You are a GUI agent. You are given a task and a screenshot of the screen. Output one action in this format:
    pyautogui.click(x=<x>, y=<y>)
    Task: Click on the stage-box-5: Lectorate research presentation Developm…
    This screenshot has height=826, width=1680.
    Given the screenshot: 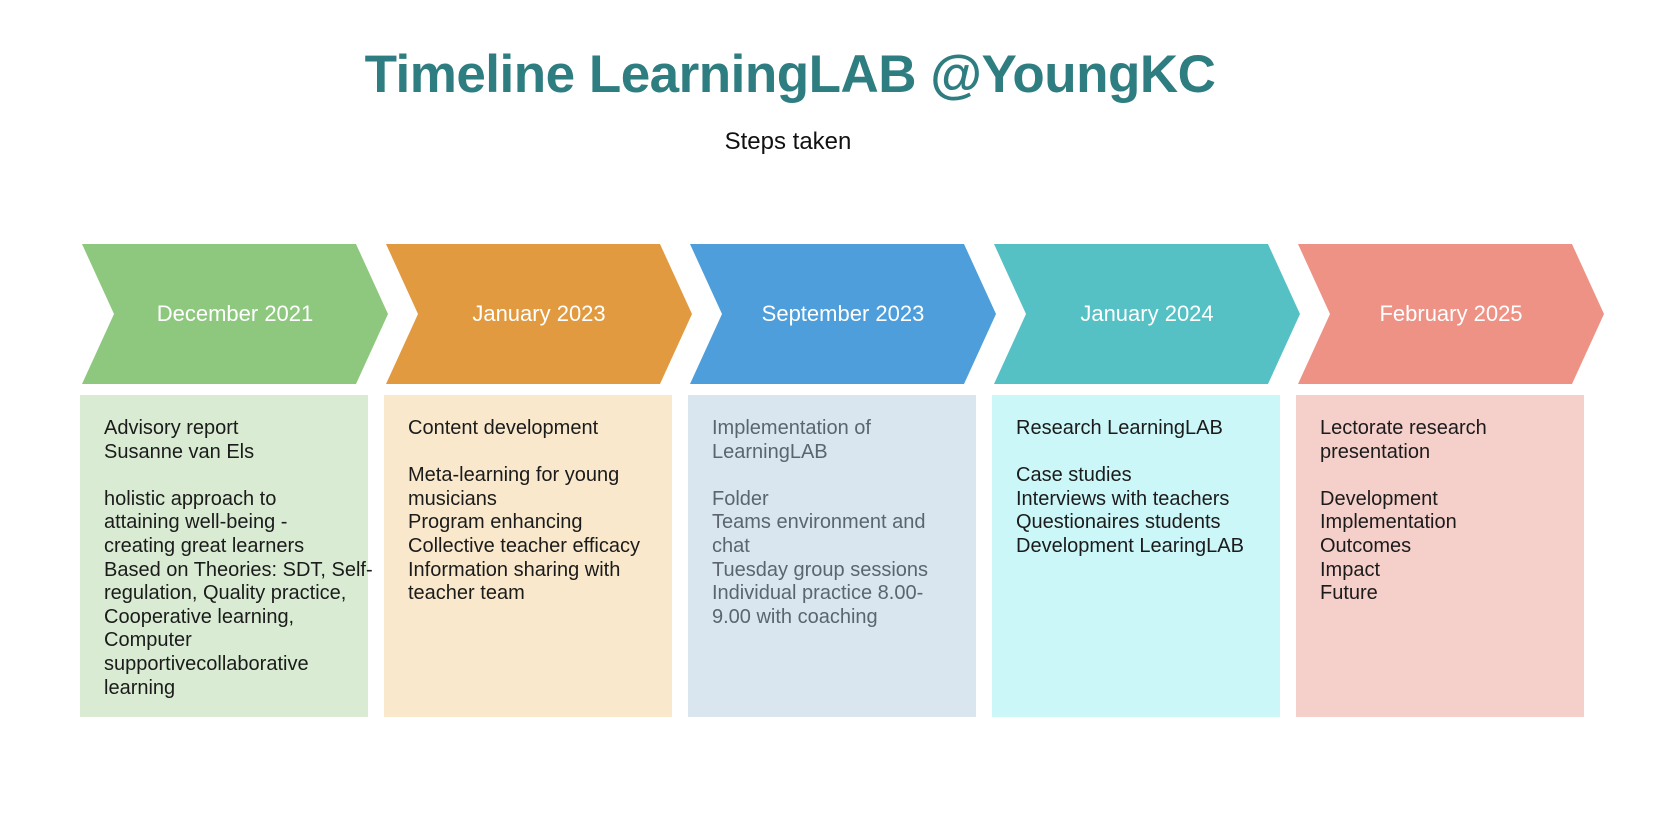 What is the action you would take?
    pyautogui.click(x=1440, y=556)
    